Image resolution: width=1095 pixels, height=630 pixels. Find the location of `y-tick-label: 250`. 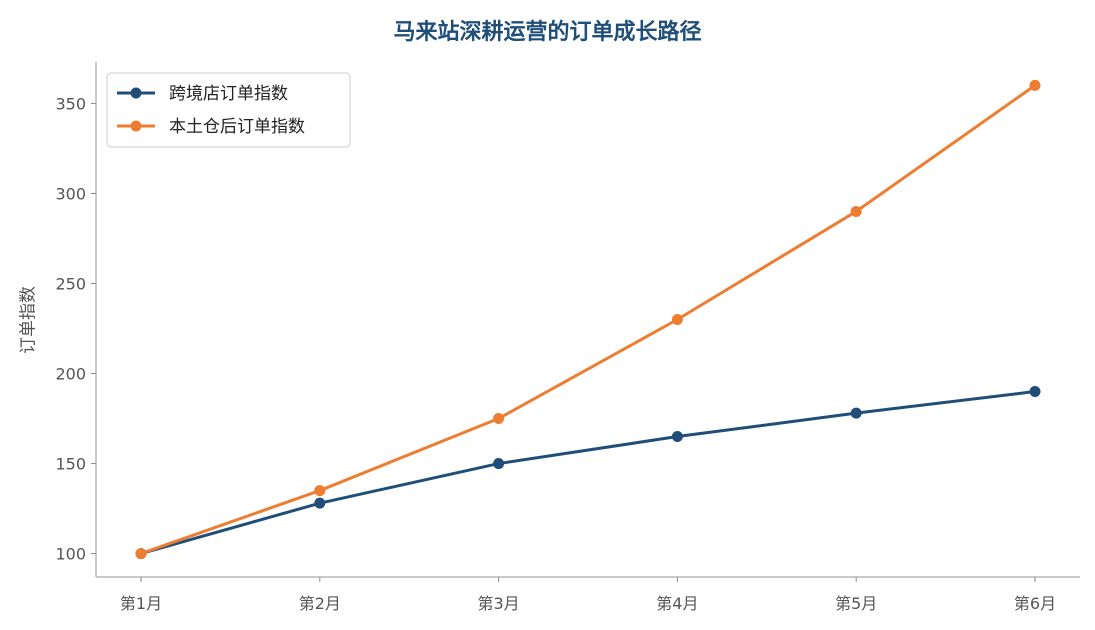

y-tick-label: 250 is located at coordinates (70, 283).